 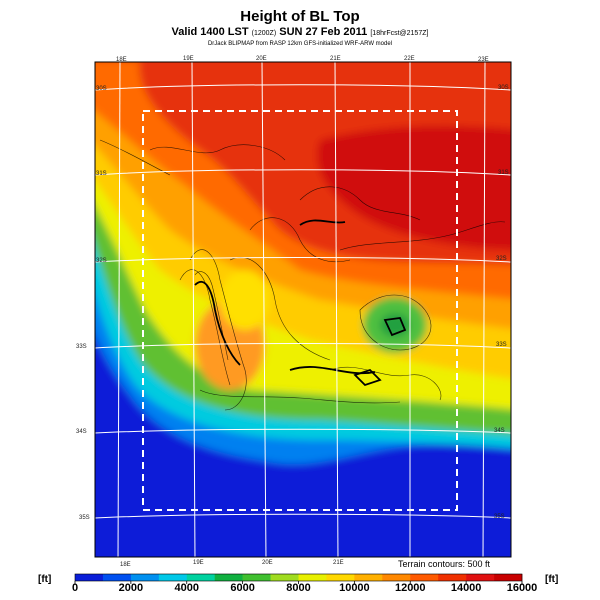 I want to click on bold-contours, so click(x=300, y=303).